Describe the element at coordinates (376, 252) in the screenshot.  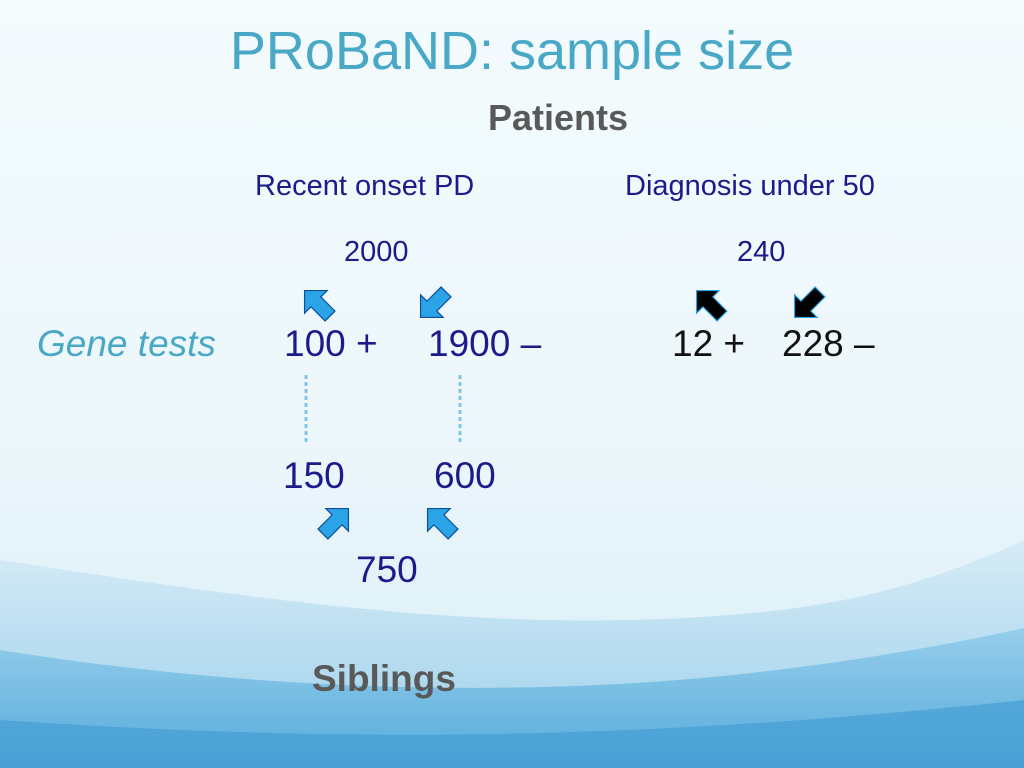
I see `recent-onset-total: 2000` at that location.